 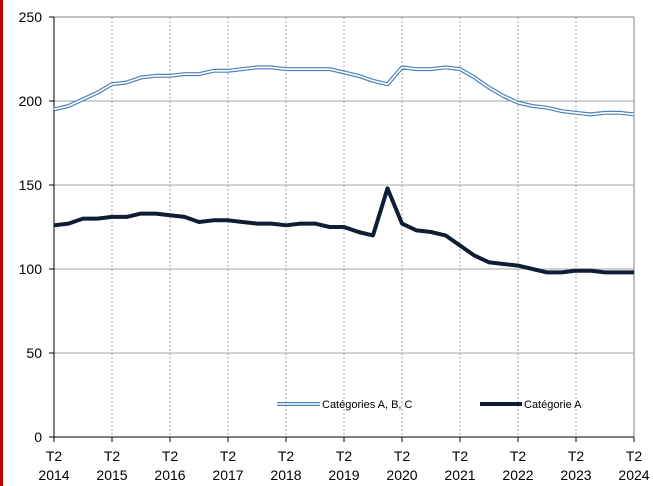 What do you see at coordinates (344, 91) in the screenshot?
I see `series-line-abc-inner` at bounding box center [344, 91].